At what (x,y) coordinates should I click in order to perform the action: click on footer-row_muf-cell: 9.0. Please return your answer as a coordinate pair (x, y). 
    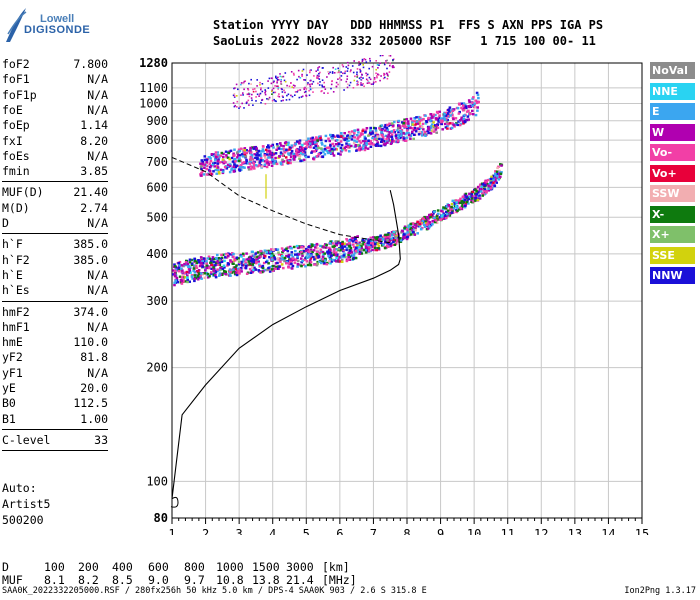
    Looking at the image, I should click on (158, 580).